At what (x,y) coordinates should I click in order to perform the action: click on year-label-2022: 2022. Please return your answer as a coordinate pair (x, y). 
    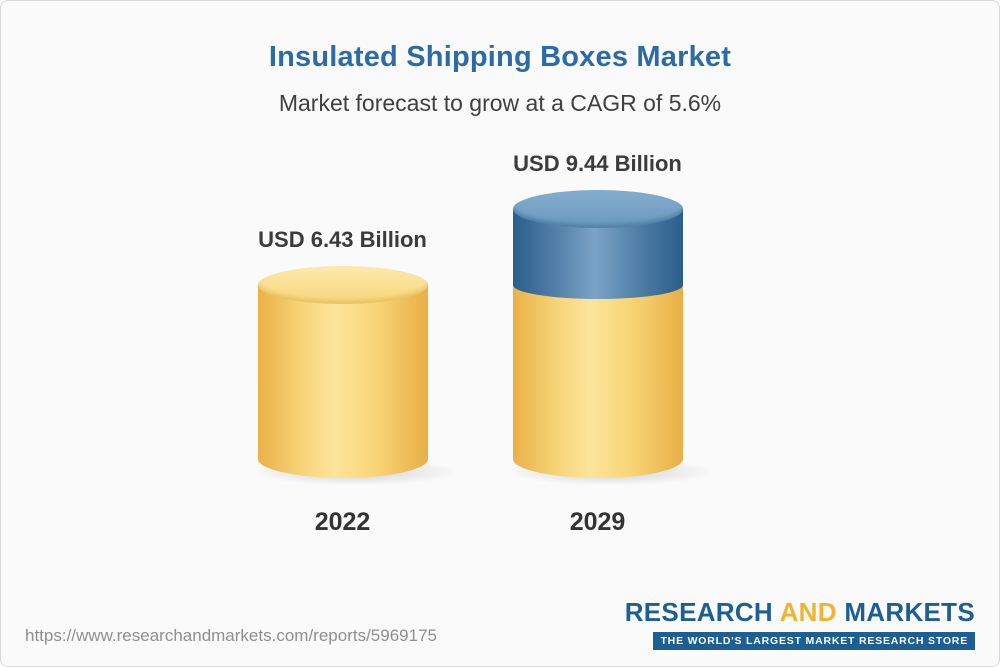
    Looking at the image, I should click on (342, 522).